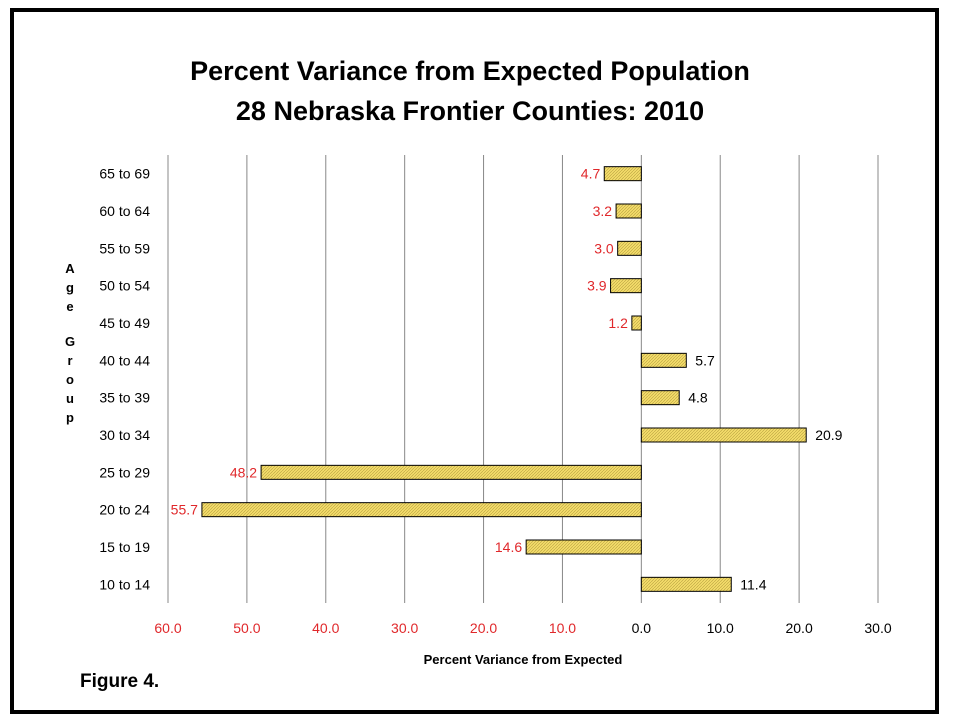 Image resolution: width=953 pixels, height=727 pixels. Describe the element at coordinates (470, 111) in the screenshot. I see `chart-title-line-2: 28 Nebraska Frontier Counties: 2010` at that location.